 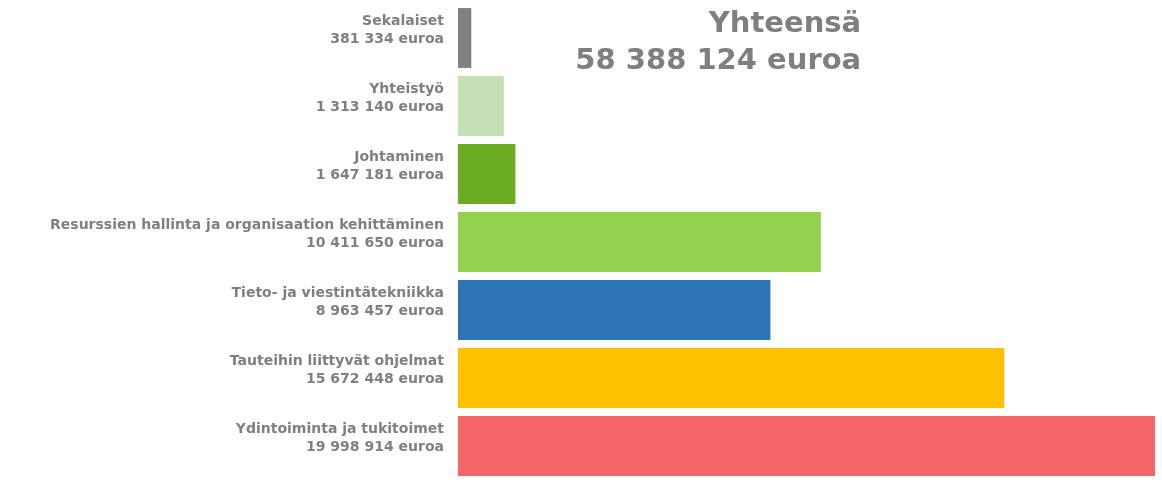 What do you see at coordinates (375, 446) in the screenshot?
I see `data-label: 19 998 914 euroa` at bounding box center [375, 446].